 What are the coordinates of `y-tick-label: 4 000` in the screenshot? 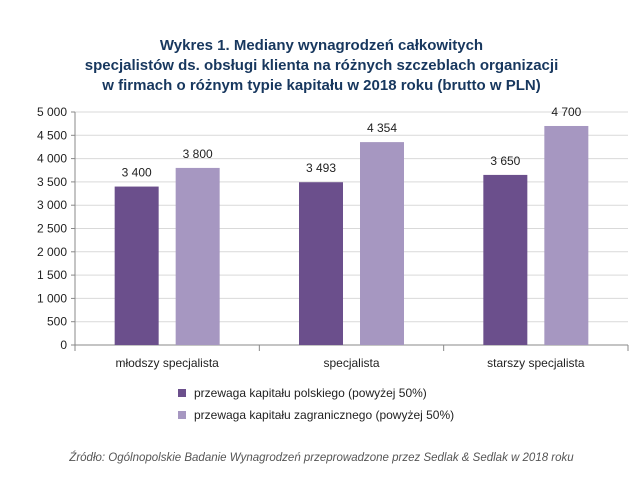 It's located at (52, 159).